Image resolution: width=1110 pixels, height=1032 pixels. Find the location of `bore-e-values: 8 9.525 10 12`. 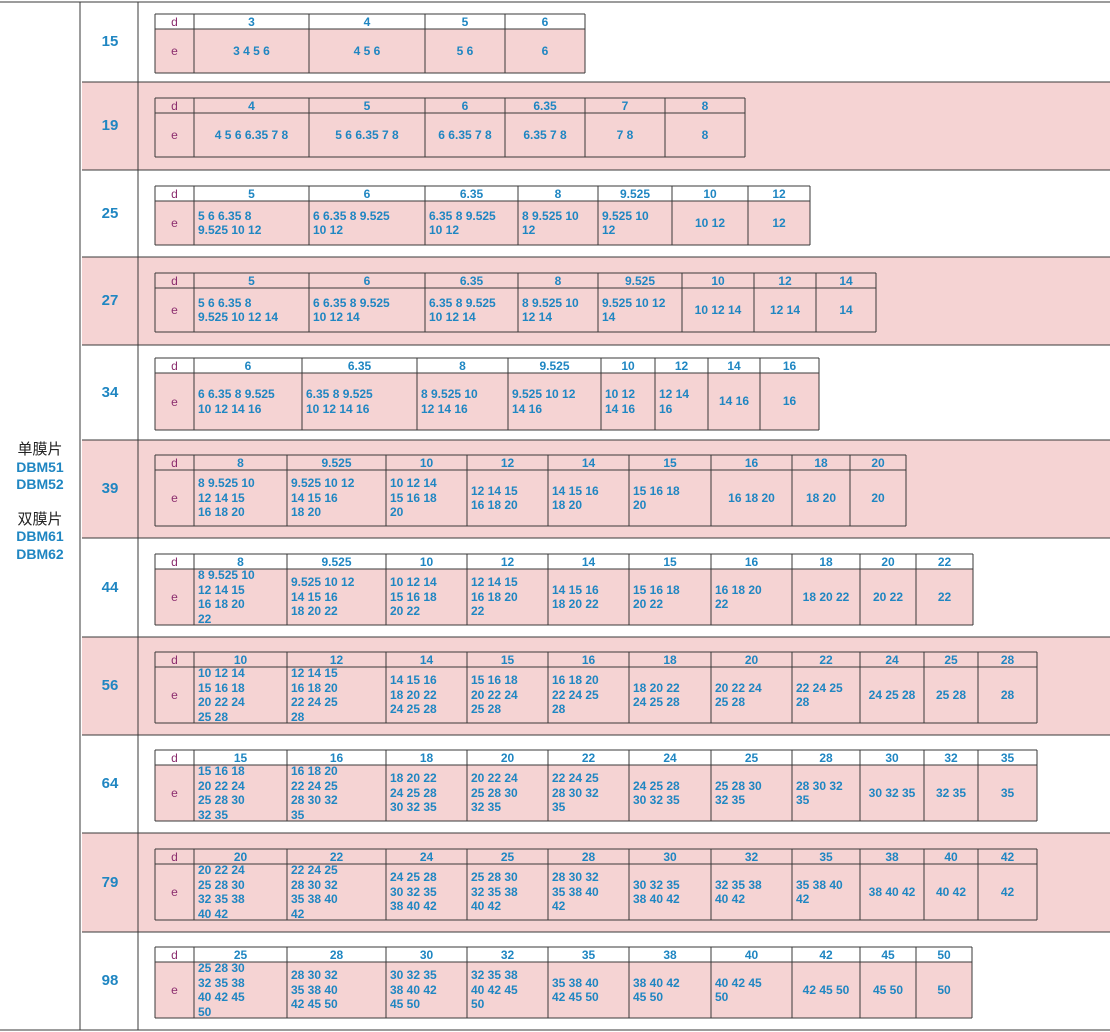

bore-e-values: 8 9.525 10 12 is located at coordinates (558, 223).